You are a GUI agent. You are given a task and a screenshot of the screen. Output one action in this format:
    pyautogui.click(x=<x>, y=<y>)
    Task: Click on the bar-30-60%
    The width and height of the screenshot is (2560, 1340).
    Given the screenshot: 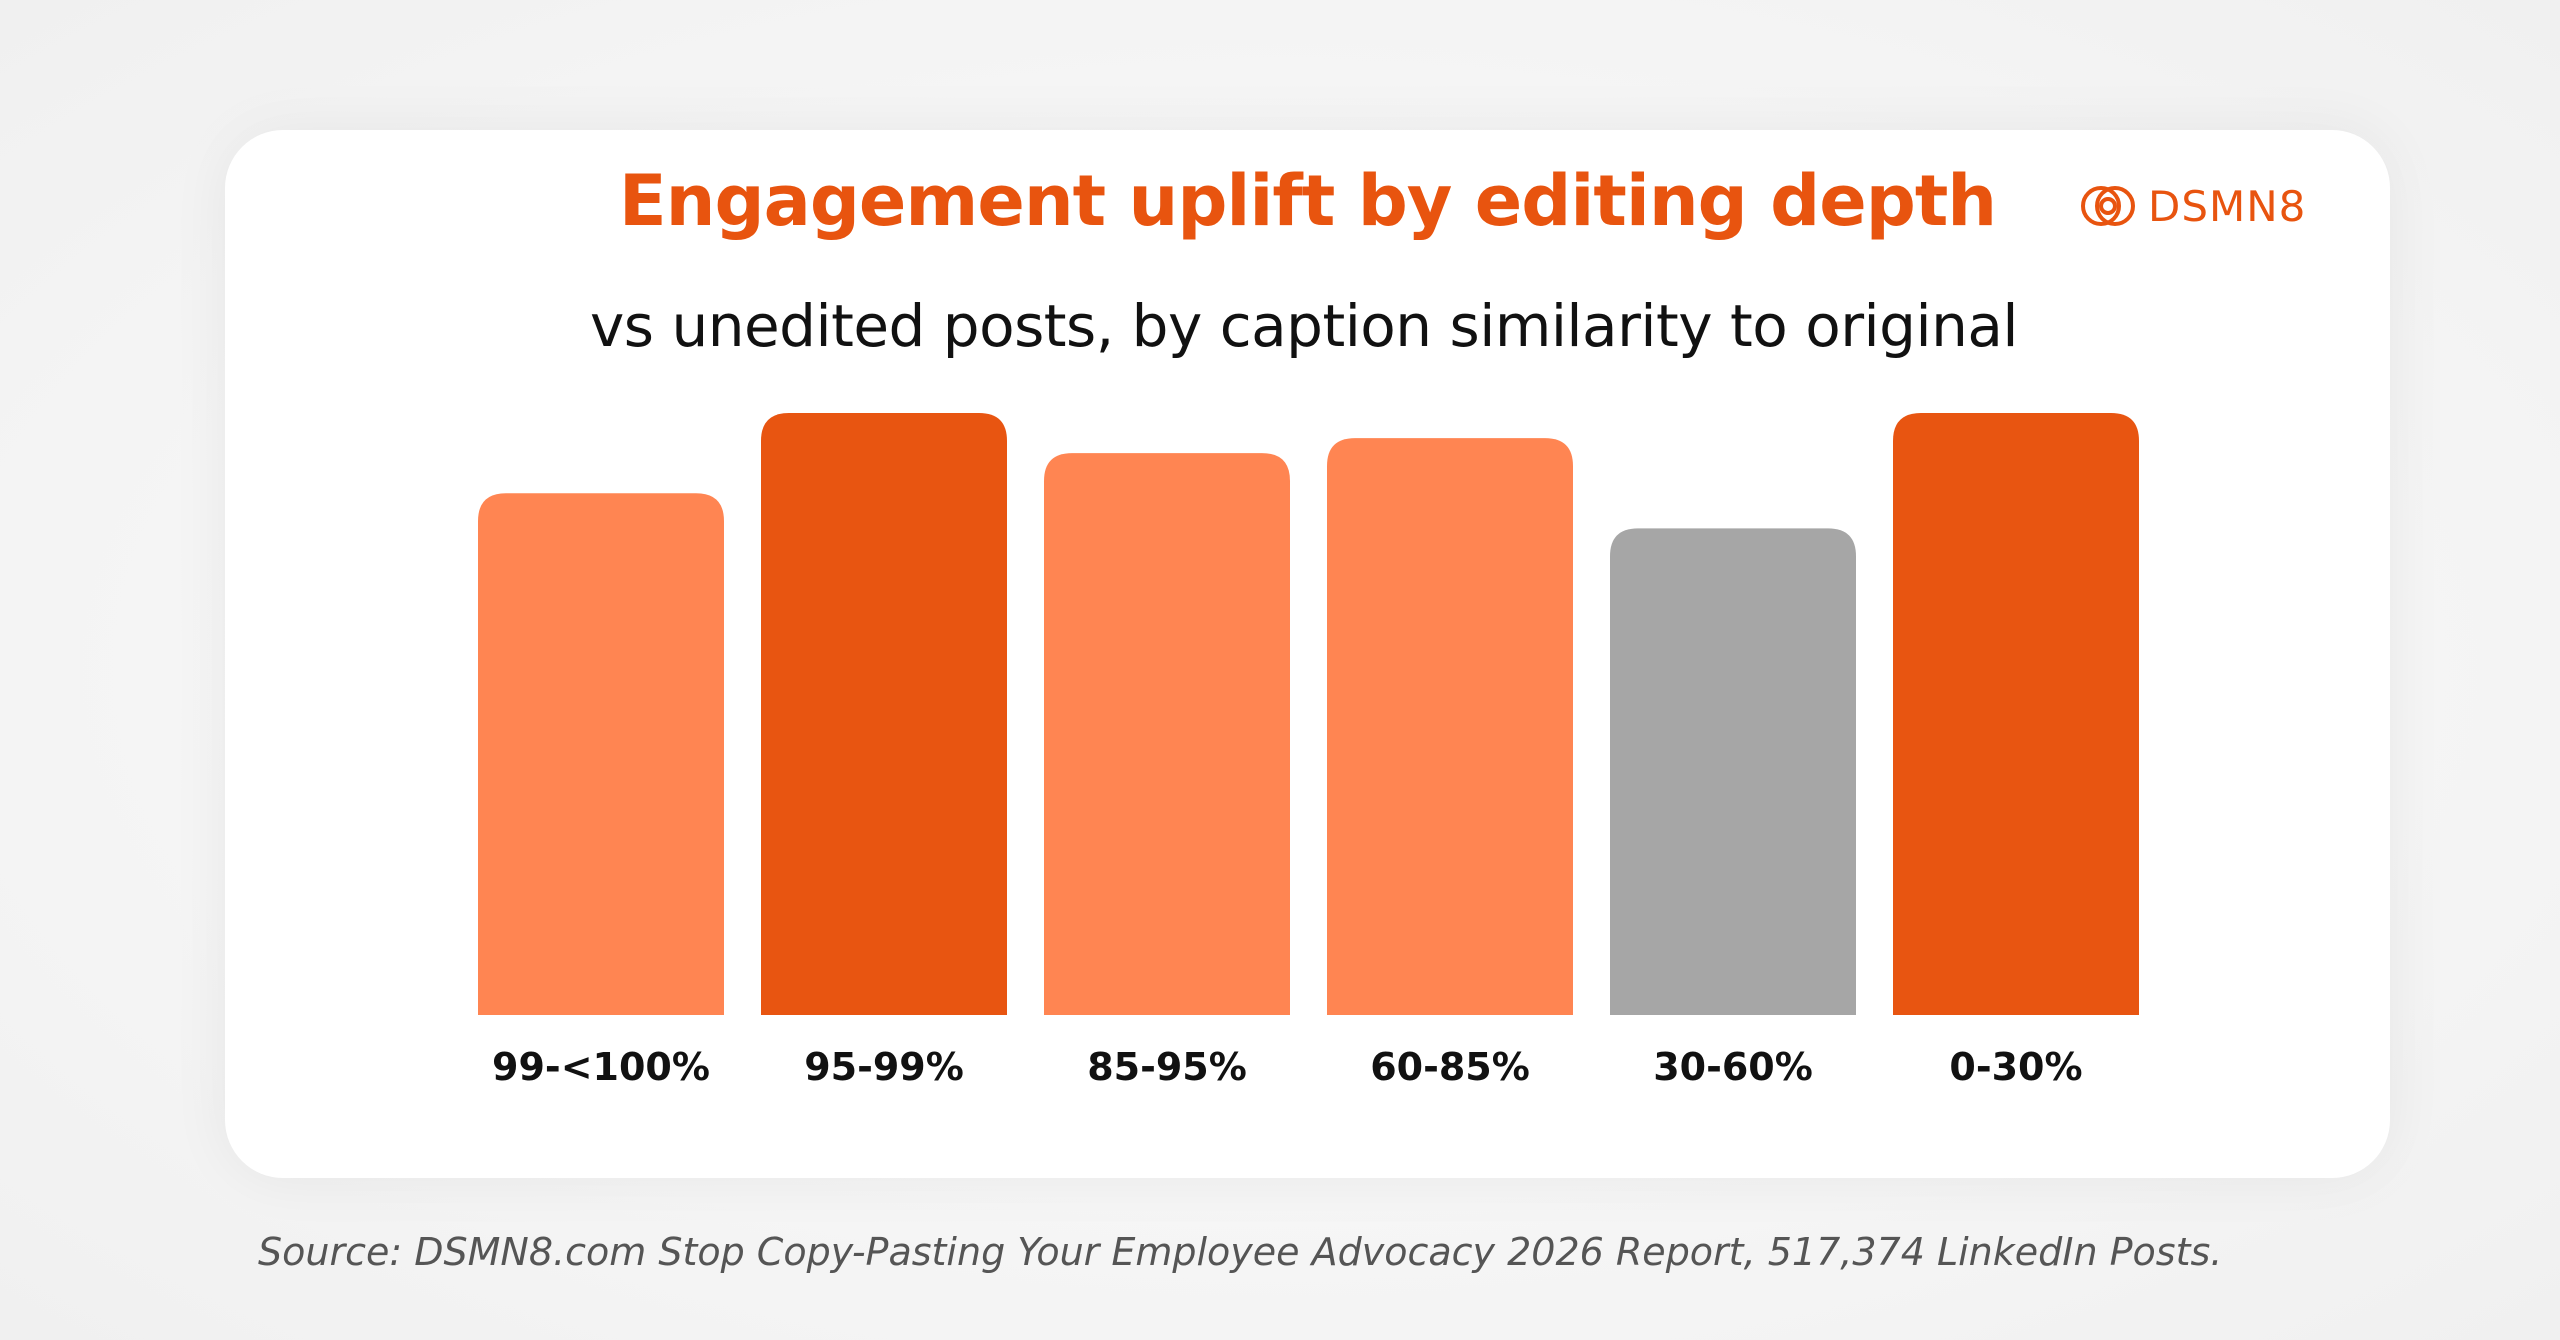 What is the action you would take?
    pyautogui.click(x=1733, y=771)
    